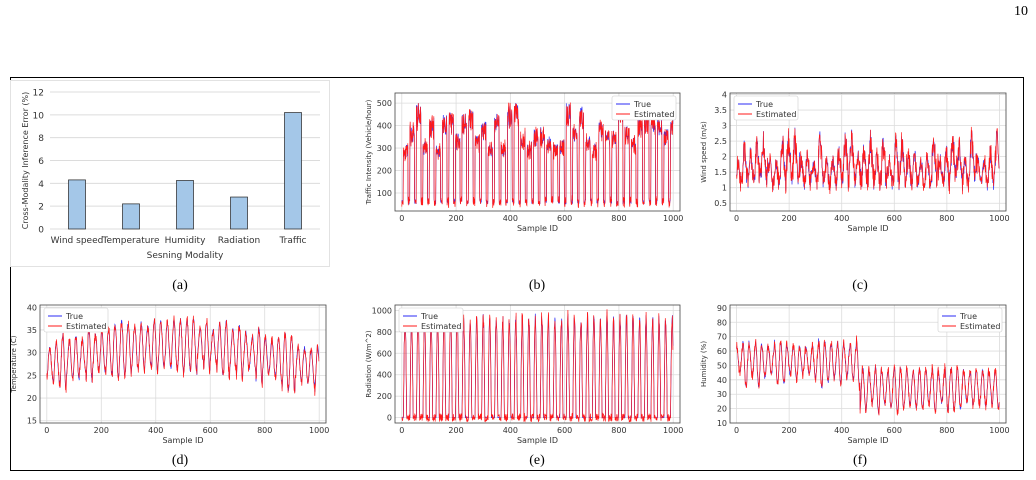  Describe the element at coordinates (704, 152) in the screenshot. I see `y-axis-label: Wind speed (m/s)` at that location.